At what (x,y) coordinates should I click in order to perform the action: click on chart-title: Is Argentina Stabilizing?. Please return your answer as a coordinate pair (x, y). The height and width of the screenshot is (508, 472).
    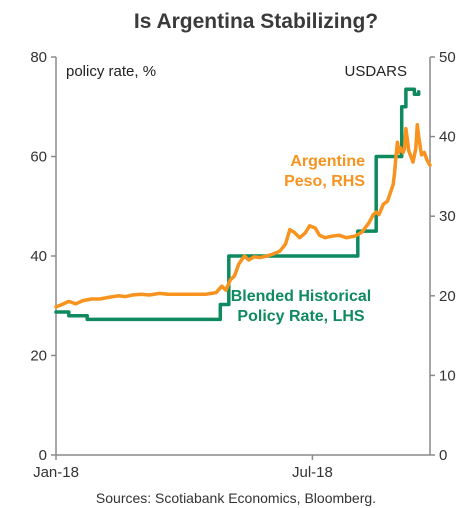
    Looking at the image, I should click on (256, 21).